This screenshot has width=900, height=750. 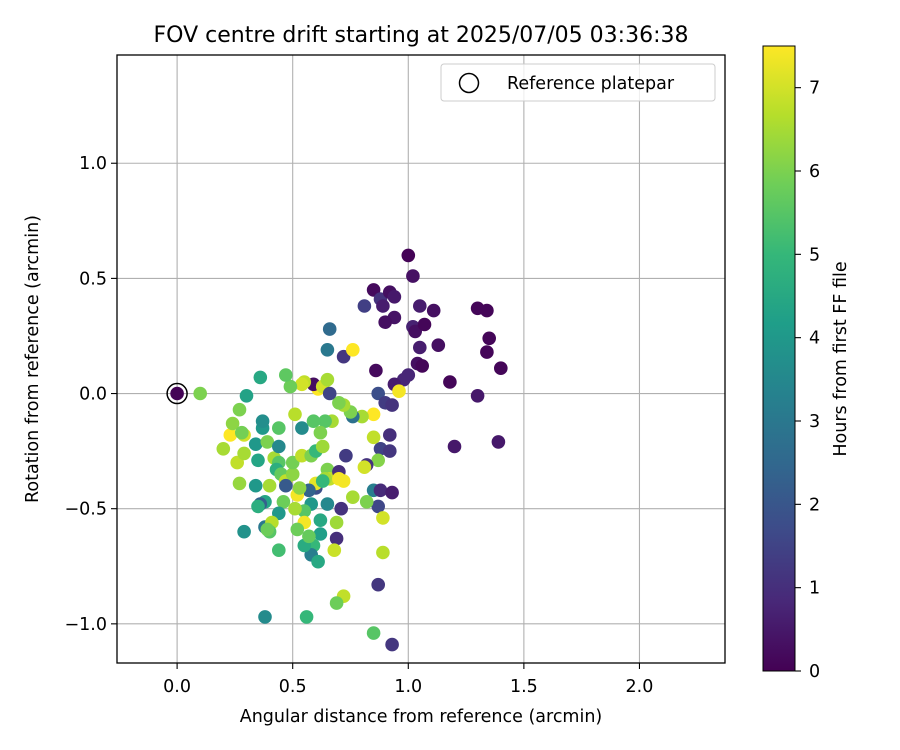 What do you see at coordinates (591, 84) in the screenshot?
I see `legend-label: Reference platepar` at bounding box center [591, 84].